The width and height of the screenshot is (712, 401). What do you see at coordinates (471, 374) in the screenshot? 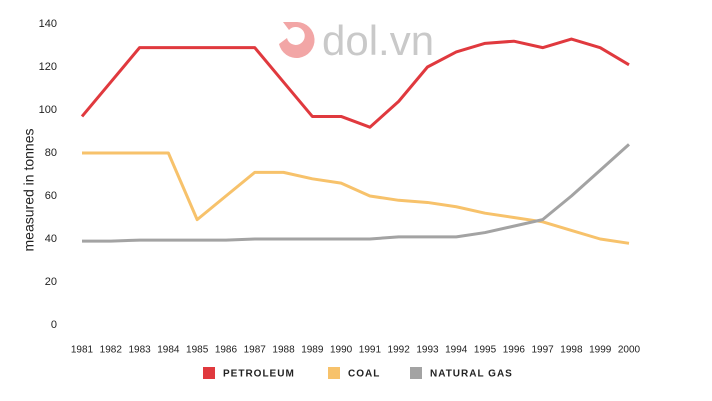
I see `legend-text: NATURAL GAS` at bounding box center [471, 374].